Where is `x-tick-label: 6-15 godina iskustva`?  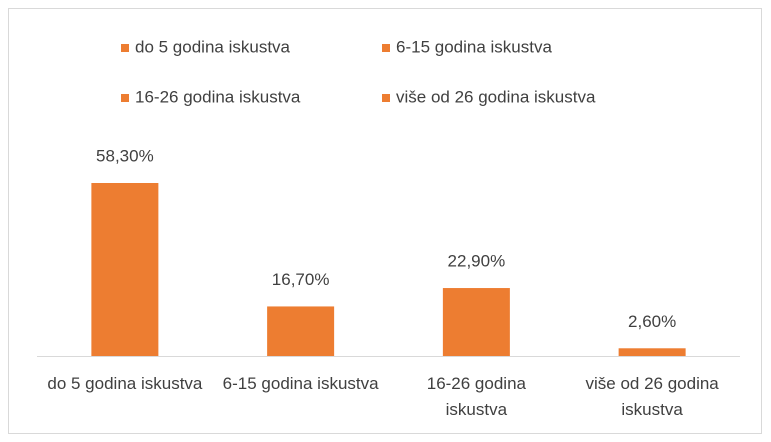
x-tick-label: 6-15 godina iskustva is located at coordinates (301, 383).